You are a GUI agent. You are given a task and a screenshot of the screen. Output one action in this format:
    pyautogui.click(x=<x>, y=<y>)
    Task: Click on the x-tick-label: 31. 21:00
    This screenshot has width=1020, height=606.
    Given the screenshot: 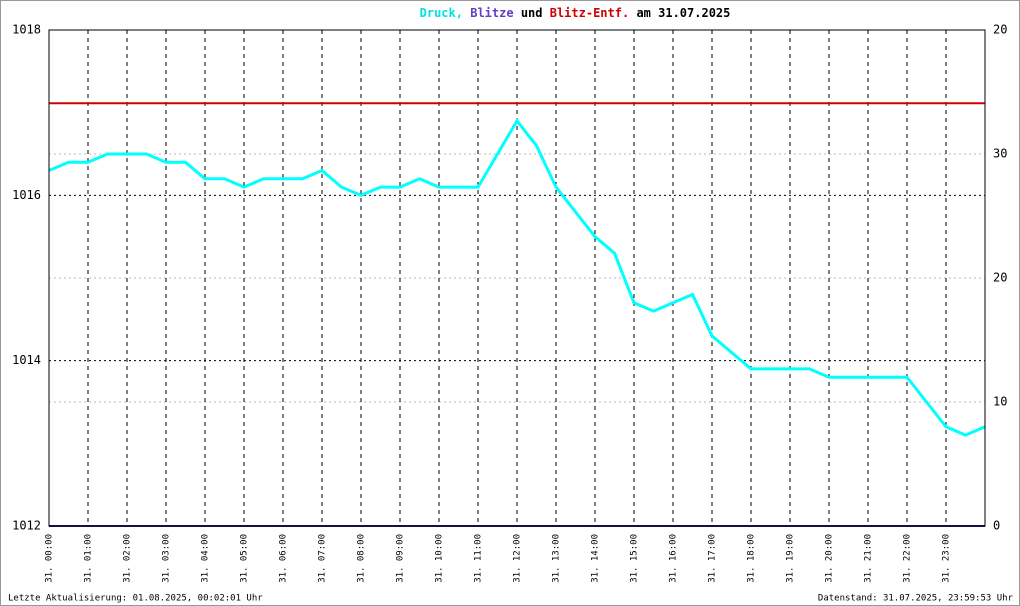 What is the action you would take?
    pyautogui.click(x=869, y=558)
    